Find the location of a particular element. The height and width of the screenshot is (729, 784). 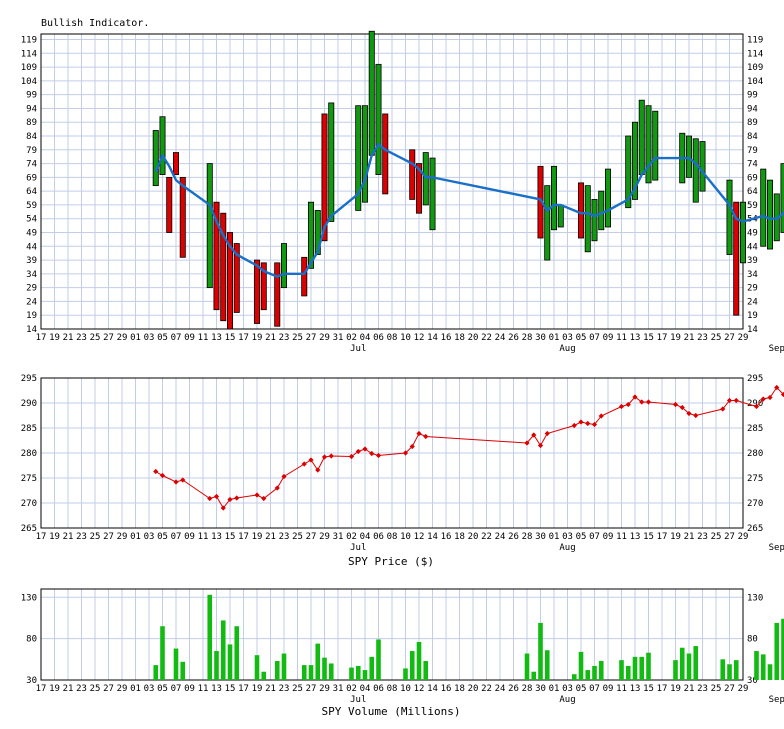

x-tick-label: 28 is located at coordinates (527, 338).